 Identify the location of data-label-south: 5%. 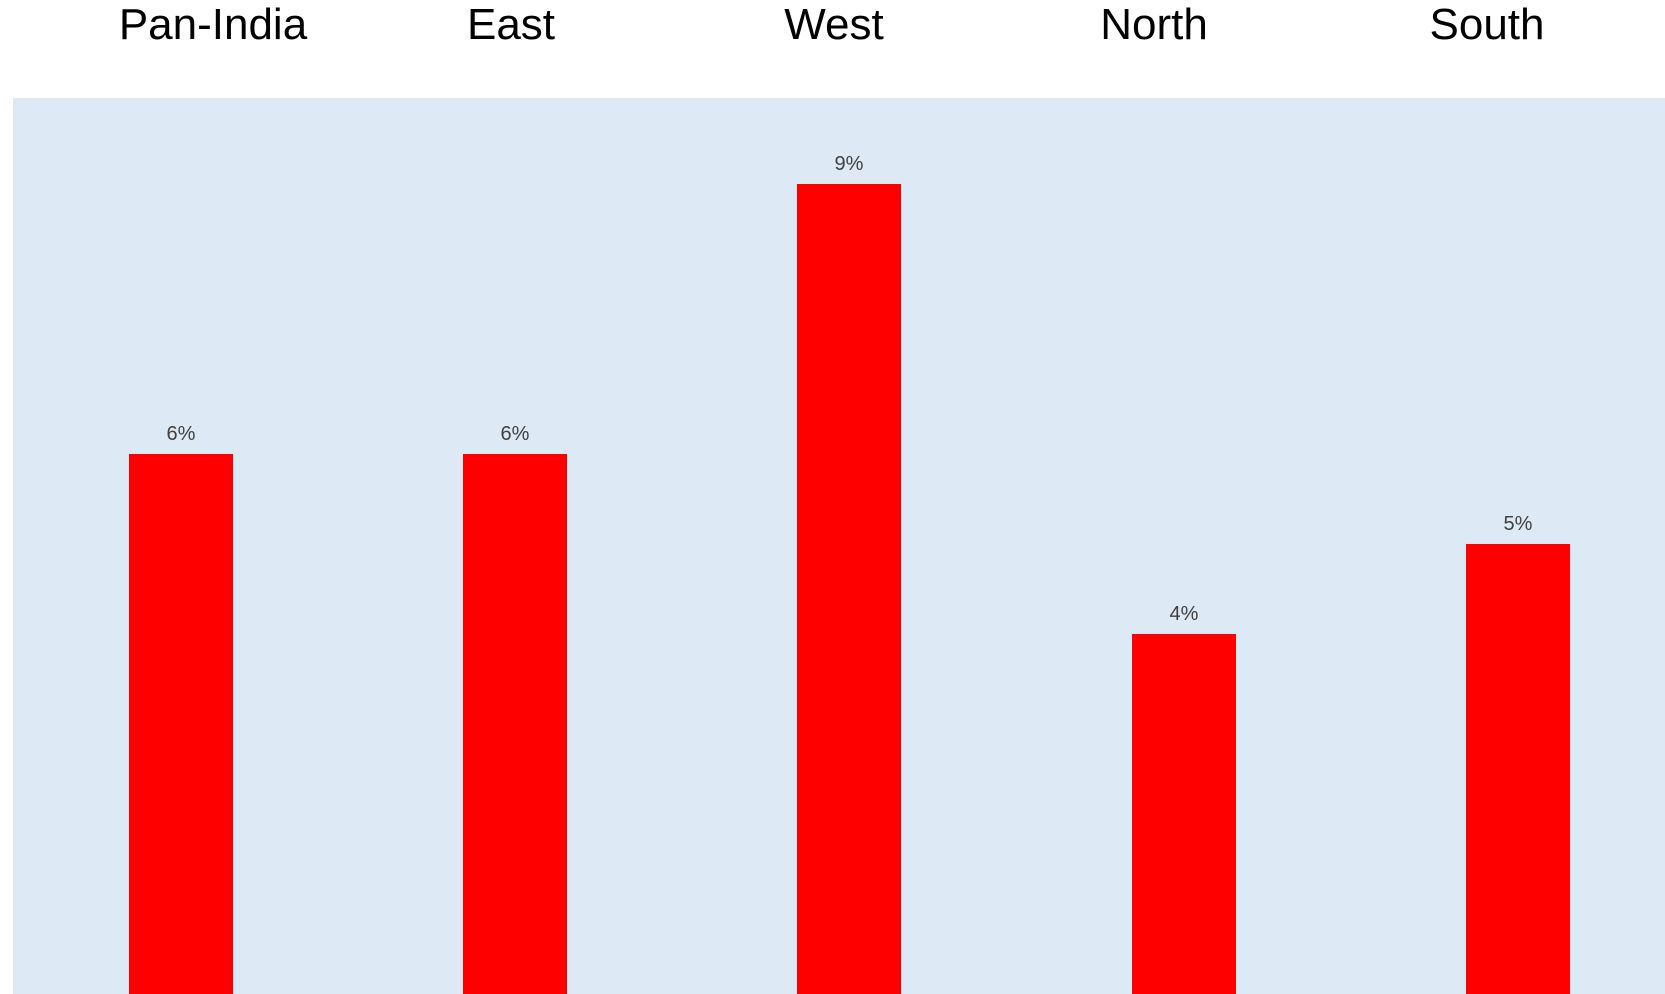
(1518, 524).